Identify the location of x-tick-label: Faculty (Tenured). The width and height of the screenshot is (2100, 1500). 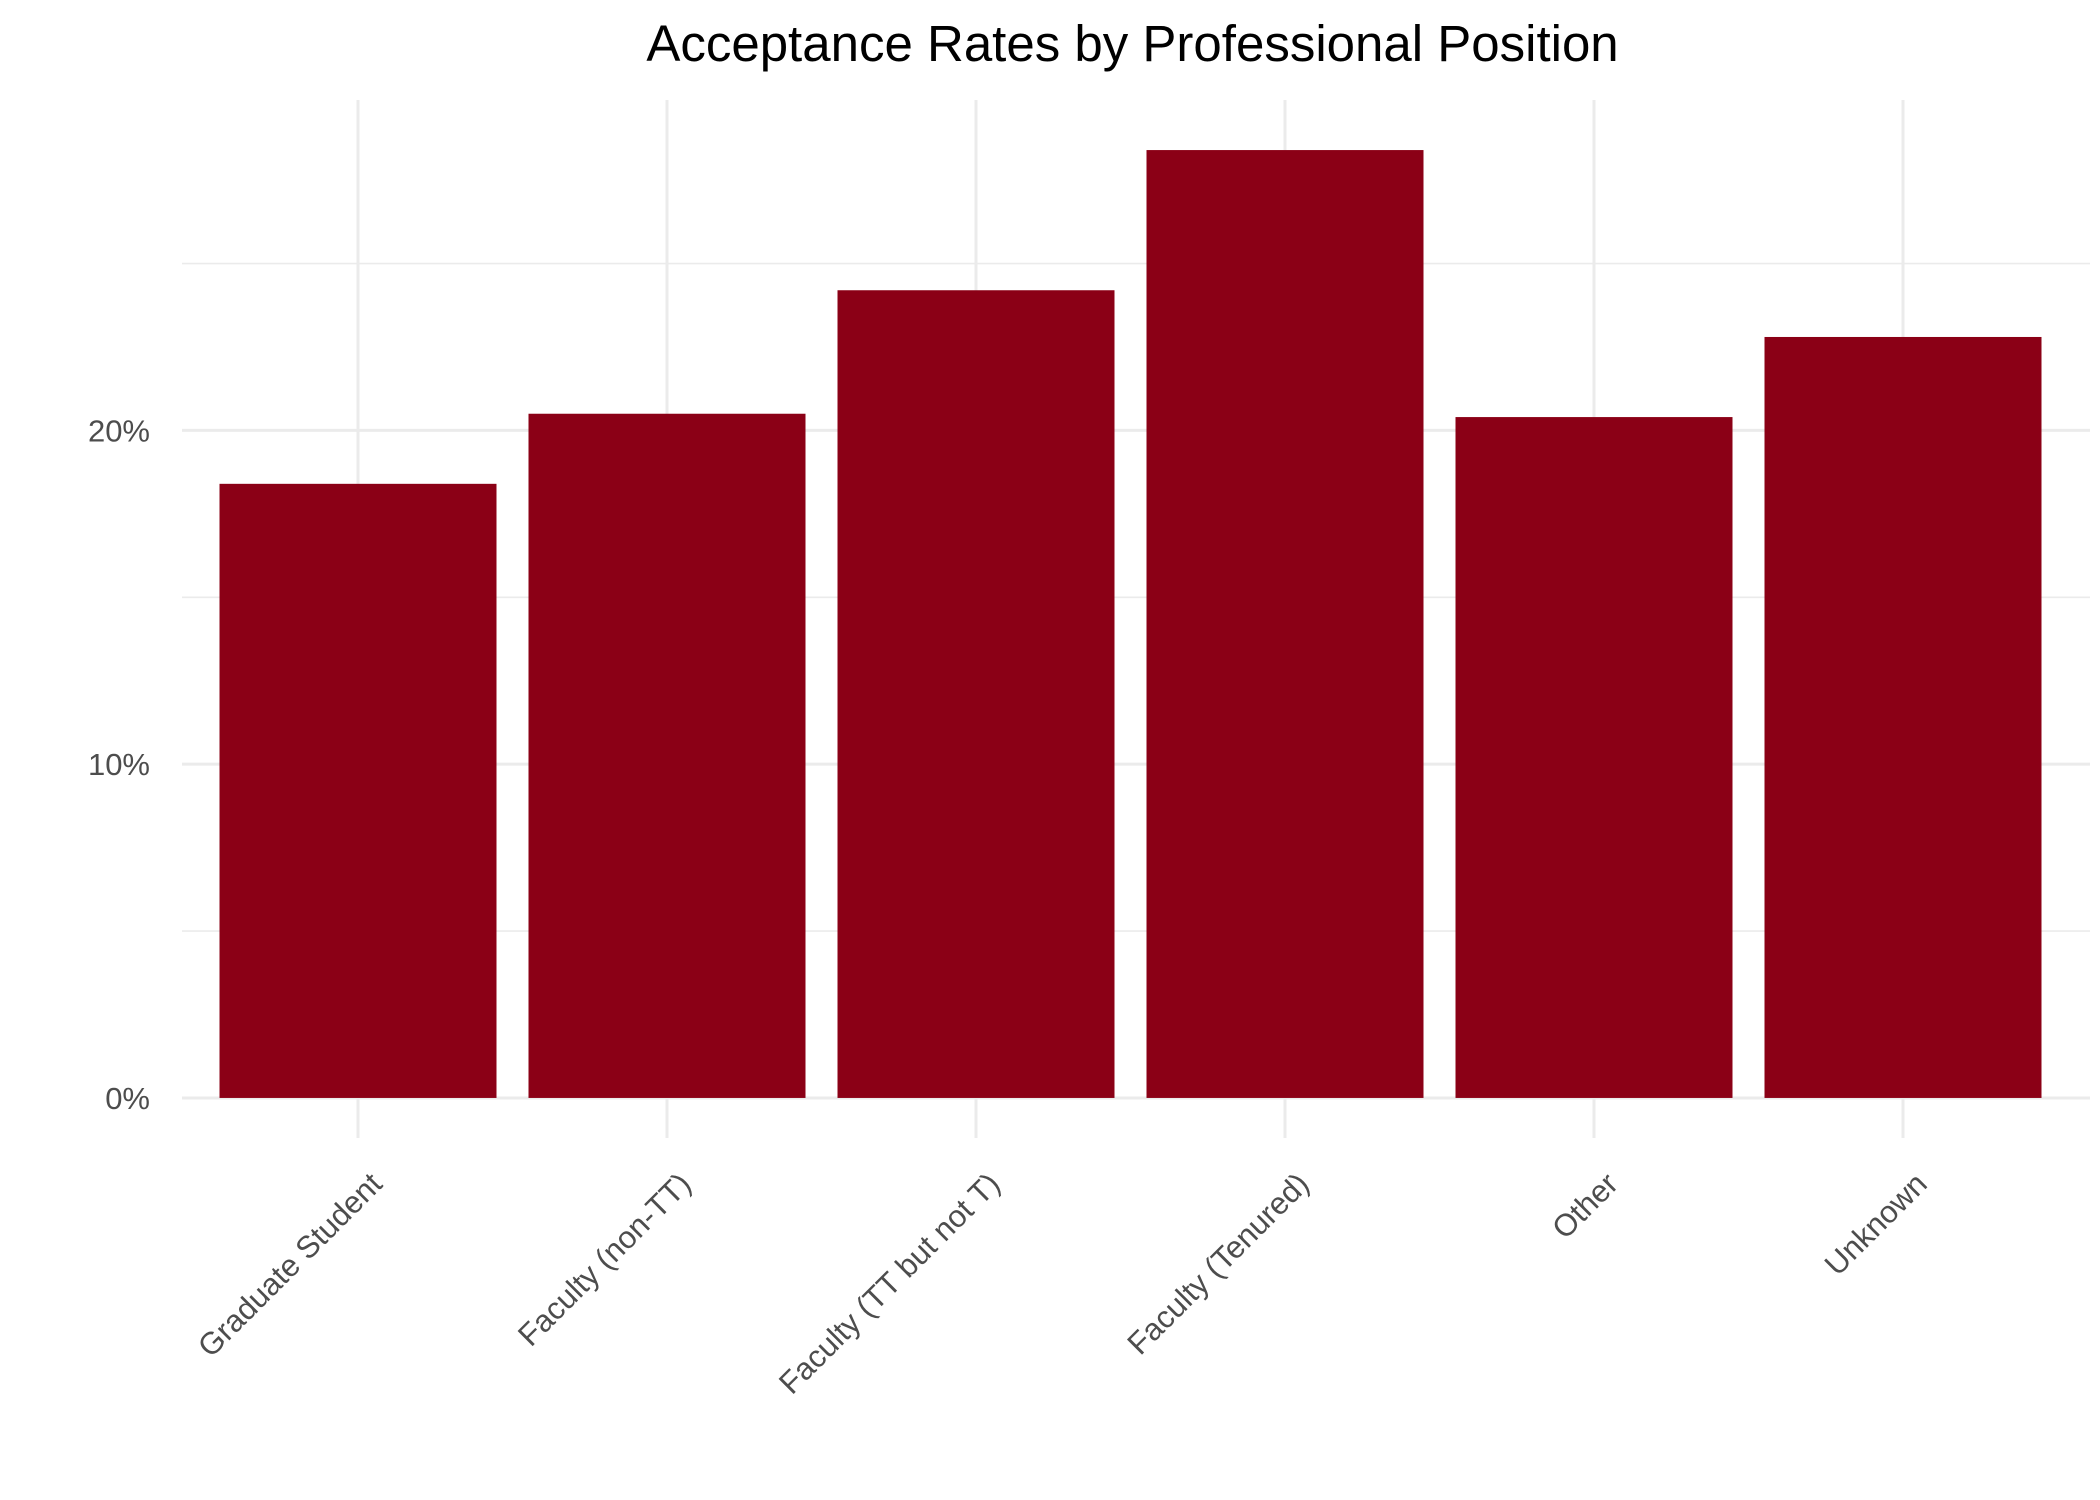
(1217, 1263).